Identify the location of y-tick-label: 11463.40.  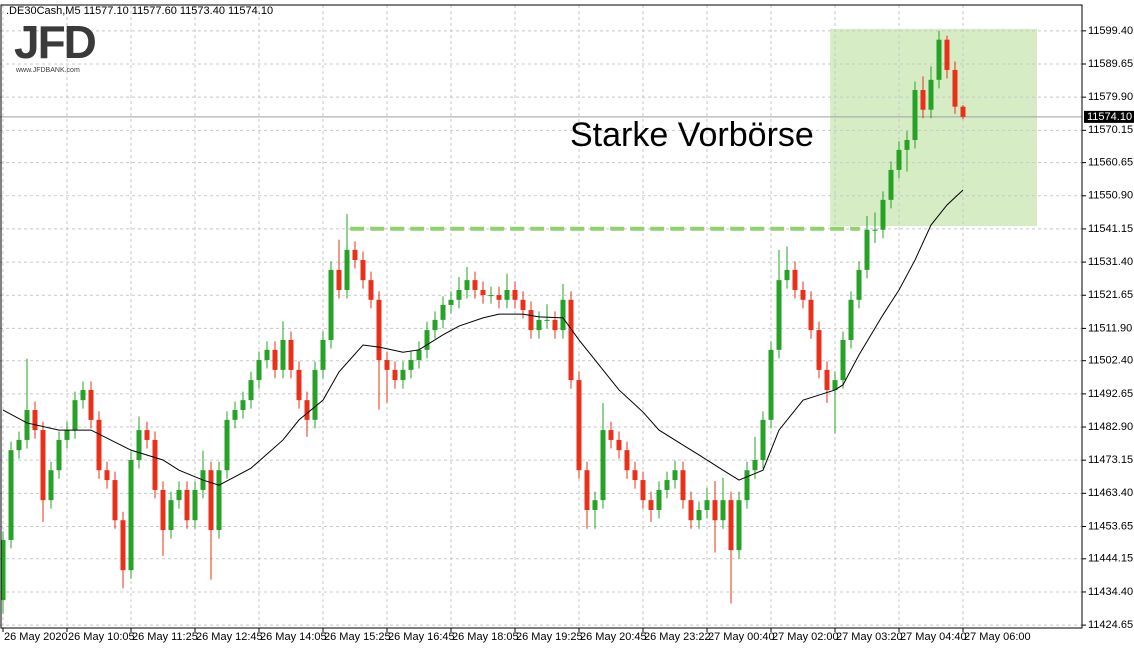
(1110, 493).